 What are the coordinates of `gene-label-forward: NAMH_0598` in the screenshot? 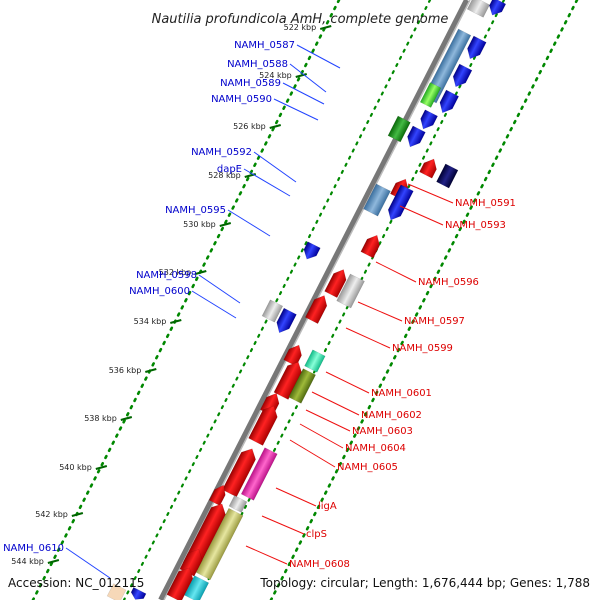 It's located at (166, 275).